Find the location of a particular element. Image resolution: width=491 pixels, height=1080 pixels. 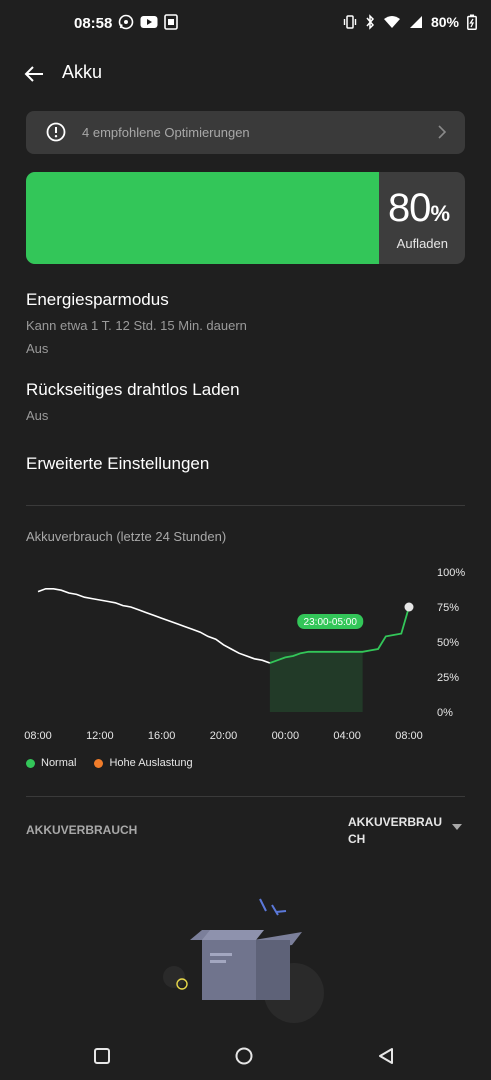

charging-state: Aufladen is located at coordinates (422, 243).